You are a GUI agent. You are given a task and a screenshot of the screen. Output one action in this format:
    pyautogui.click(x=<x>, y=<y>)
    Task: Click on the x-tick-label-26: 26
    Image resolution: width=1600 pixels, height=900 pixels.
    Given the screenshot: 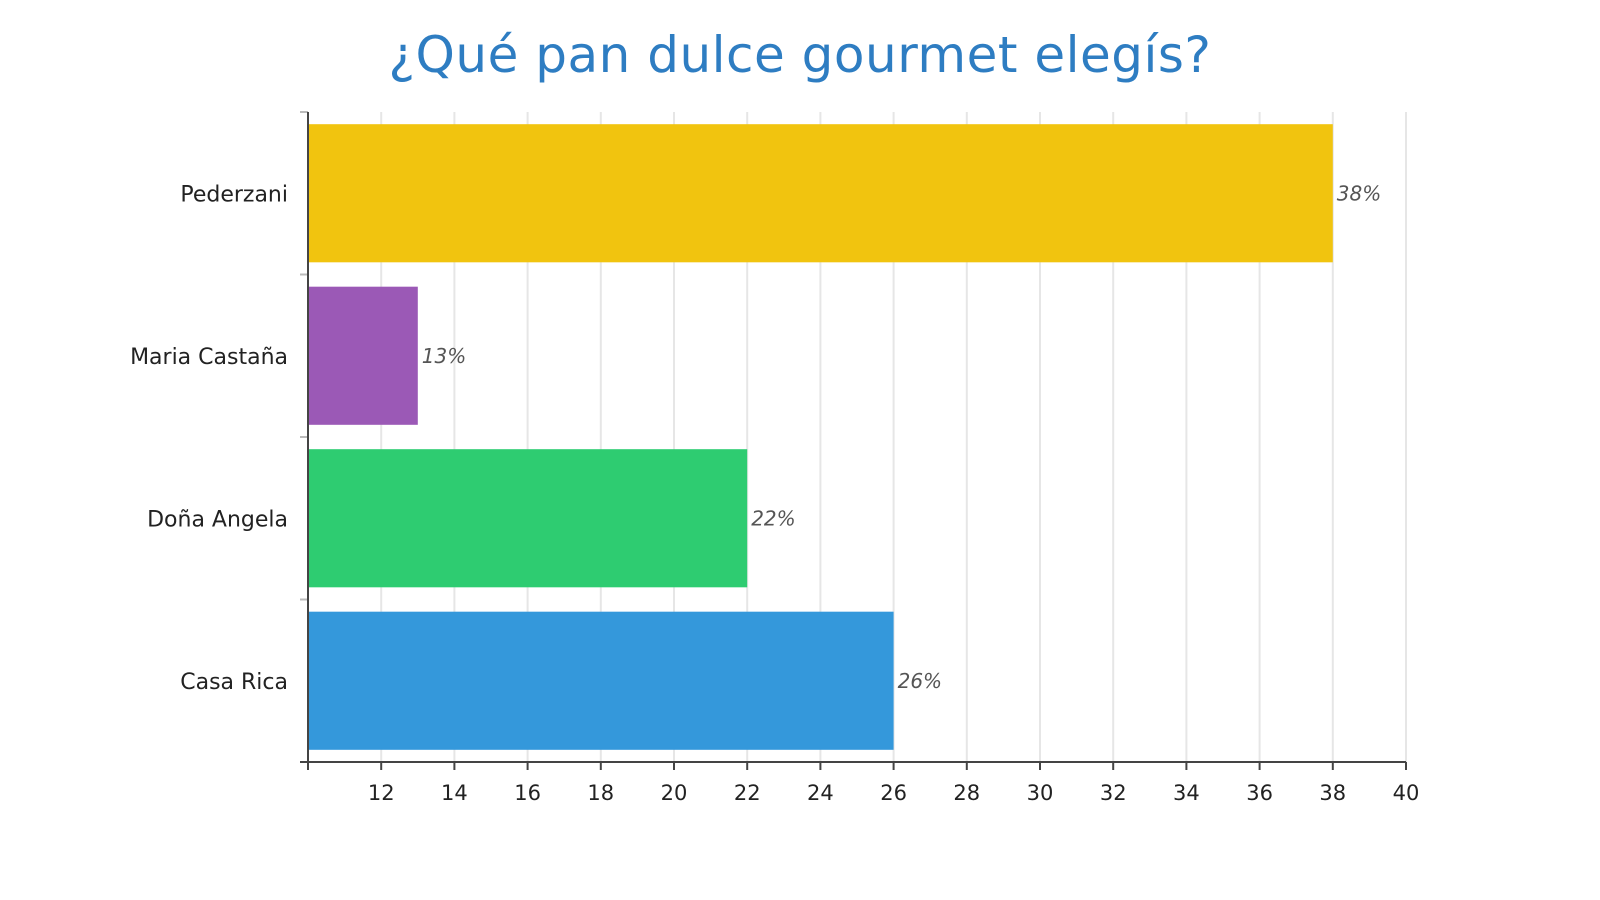 What is the action you would take?
    pyautogui.click(x=893, y=793)
    